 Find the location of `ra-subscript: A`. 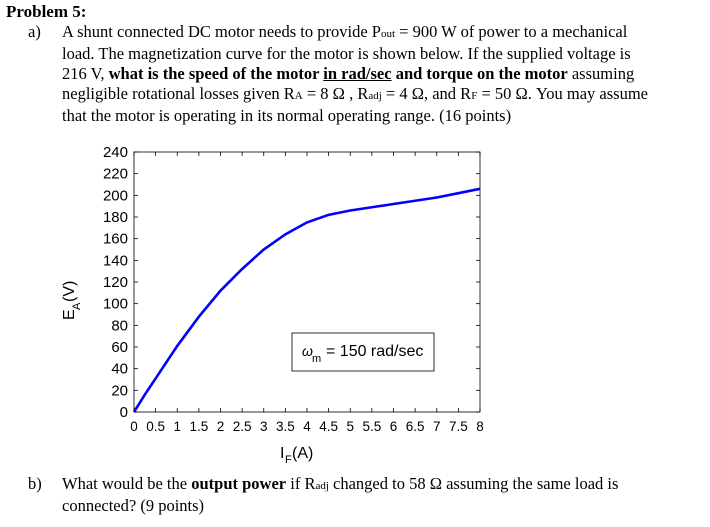

ra-subscript: A is located at coordinates (298, 96).